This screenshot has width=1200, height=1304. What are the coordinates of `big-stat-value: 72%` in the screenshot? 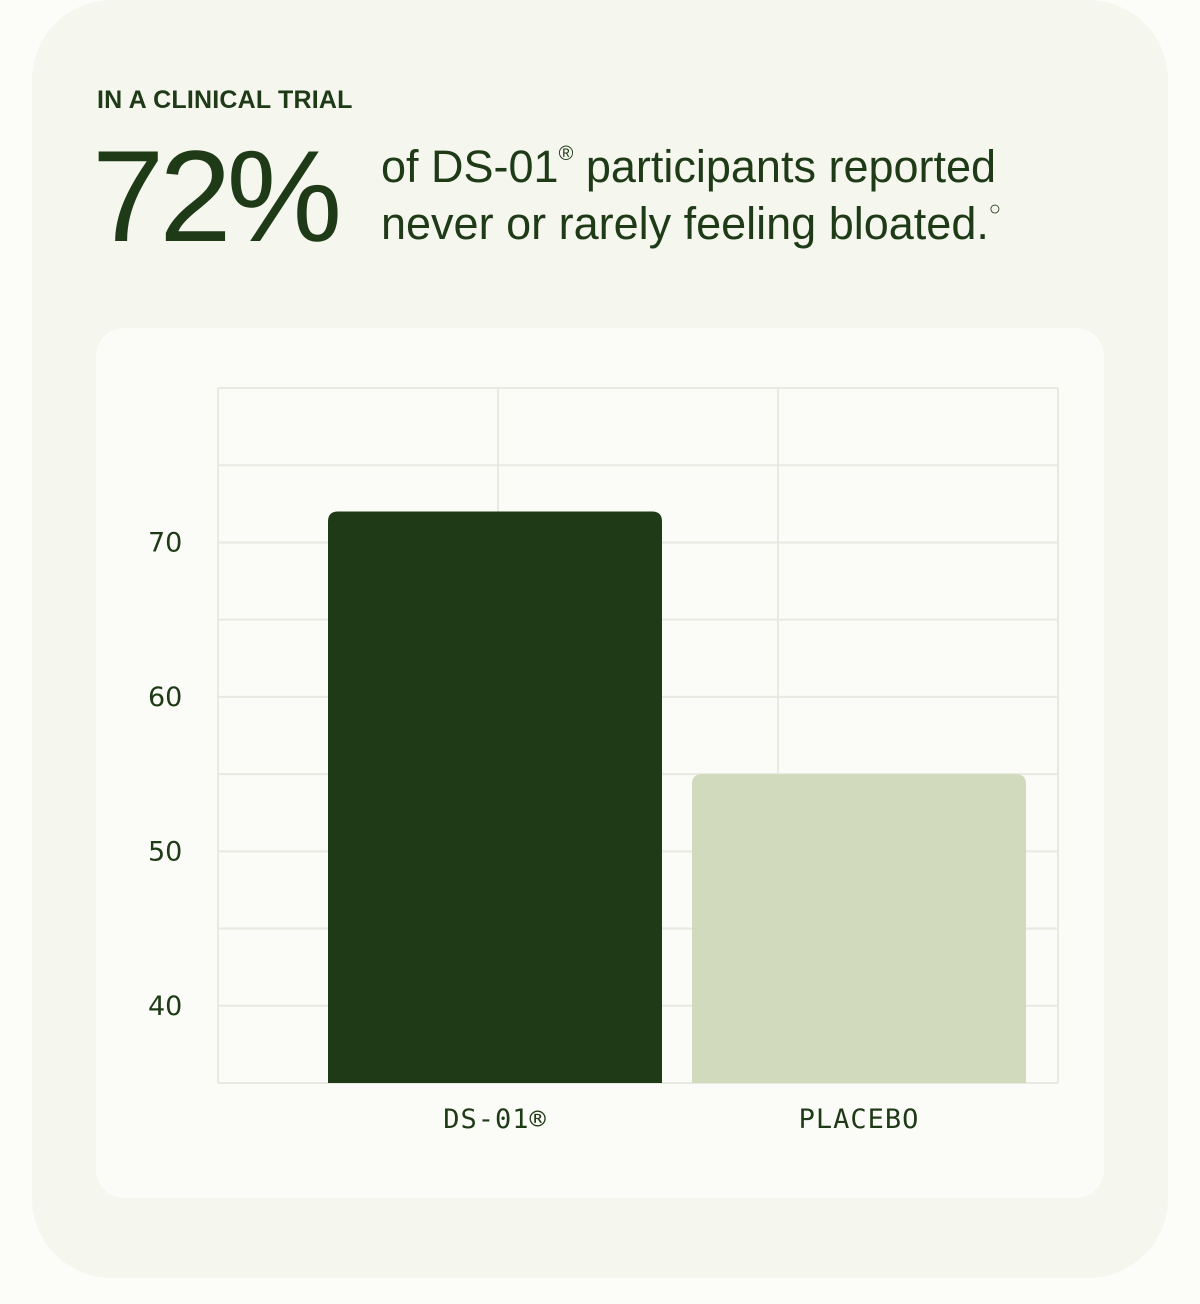 It's located at (217, 196).